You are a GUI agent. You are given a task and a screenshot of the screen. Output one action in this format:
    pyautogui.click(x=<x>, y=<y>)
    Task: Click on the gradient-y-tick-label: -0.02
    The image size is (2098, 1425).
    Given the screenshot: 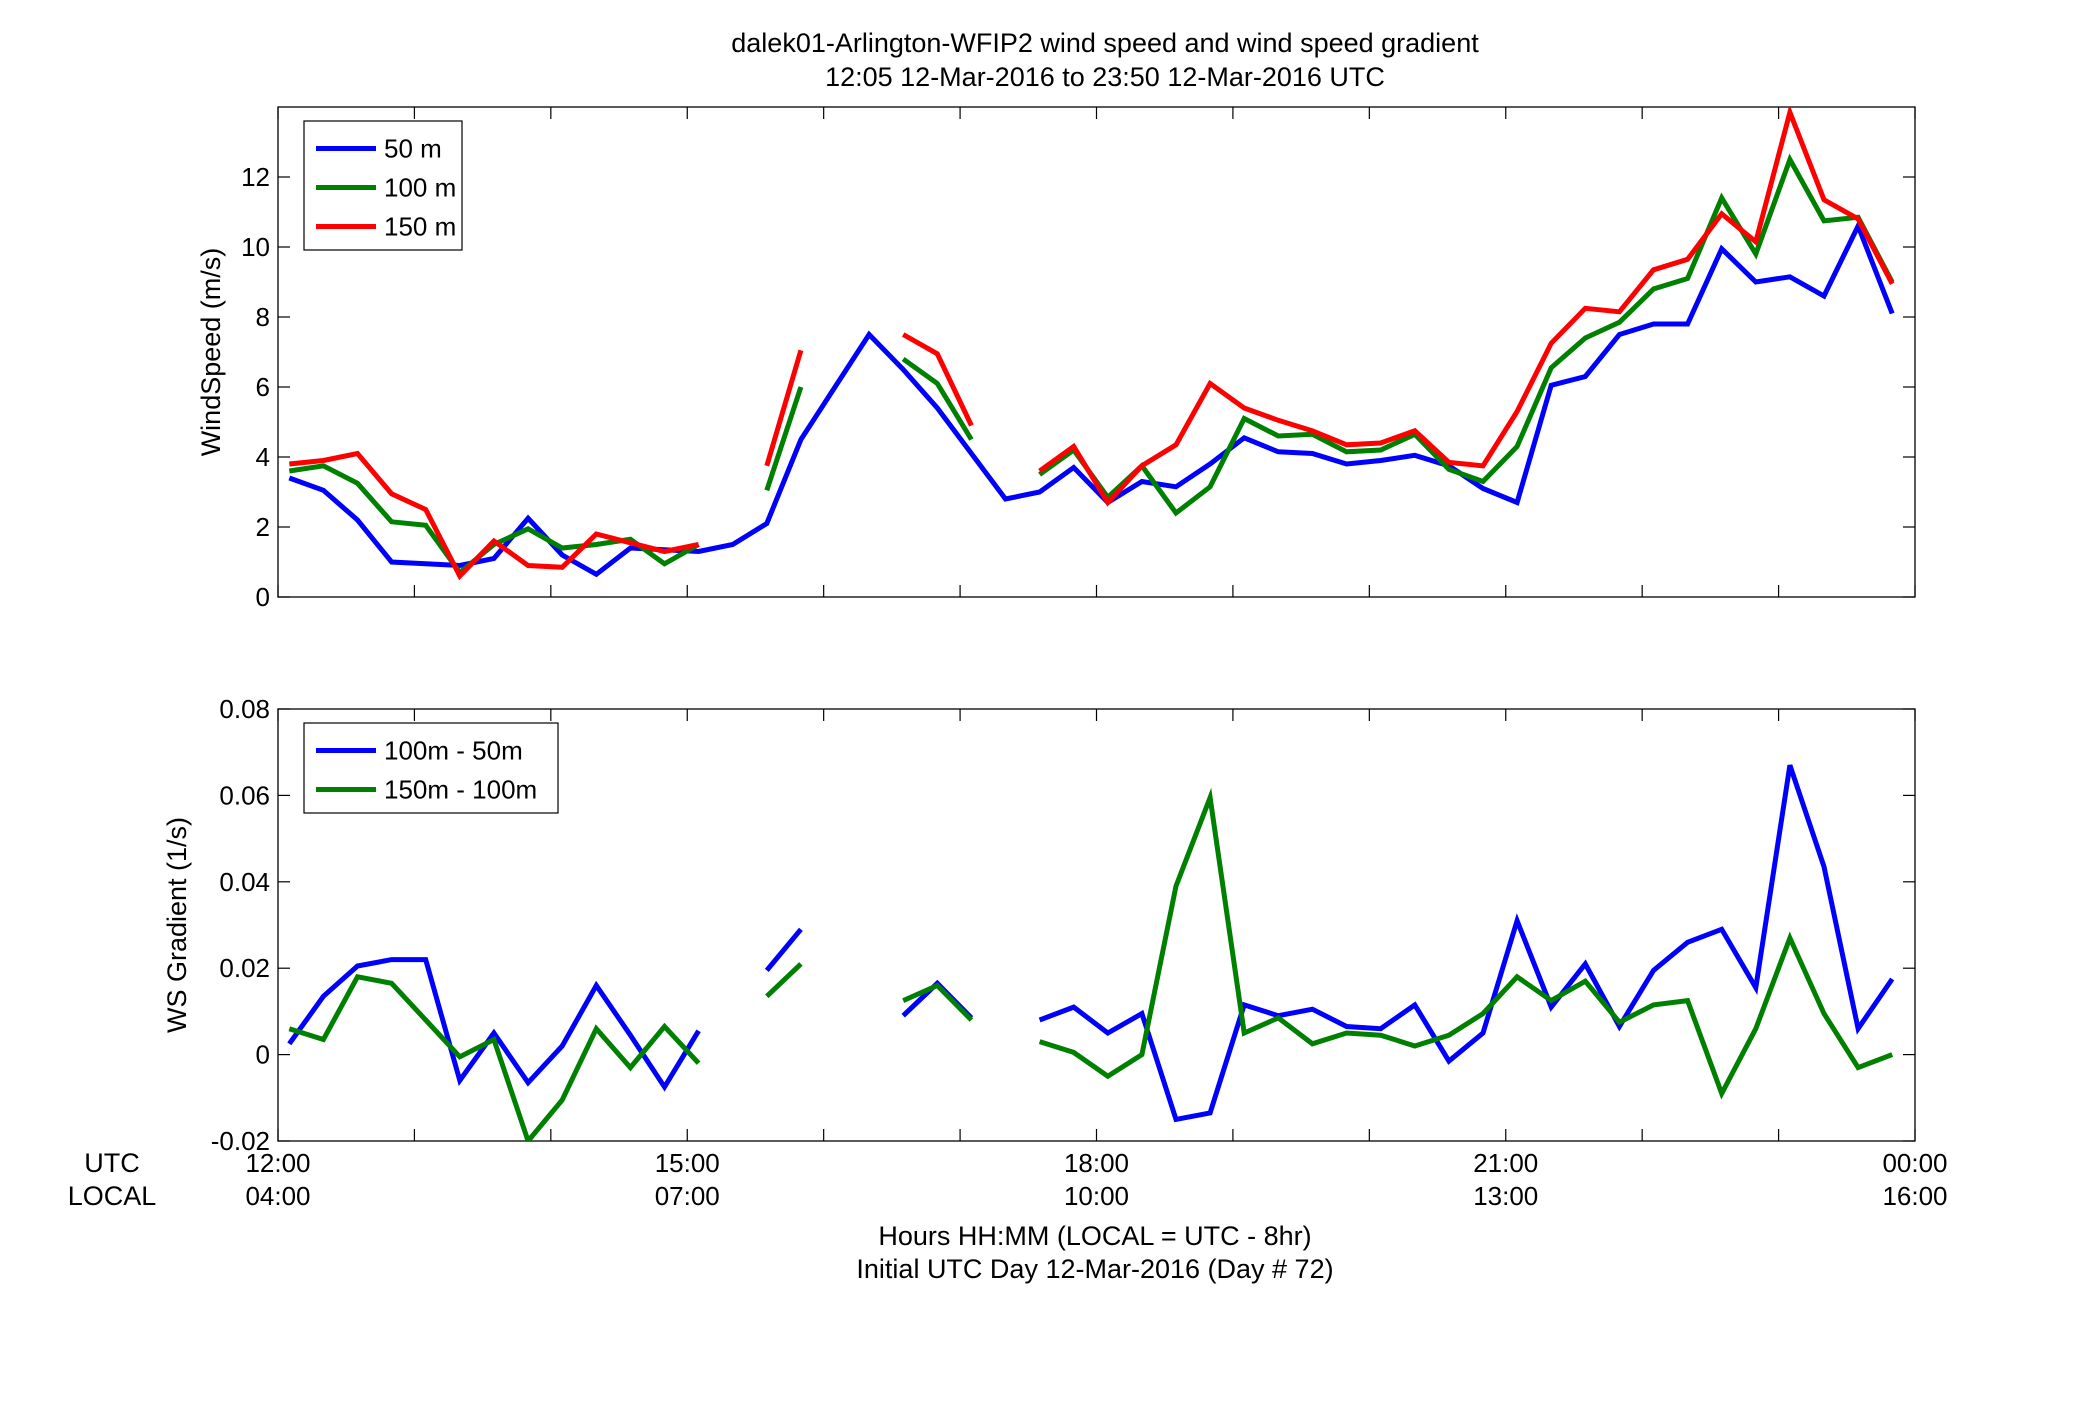 What is the action you would take?
    pyautogui.click(x=240, y=1141)
    